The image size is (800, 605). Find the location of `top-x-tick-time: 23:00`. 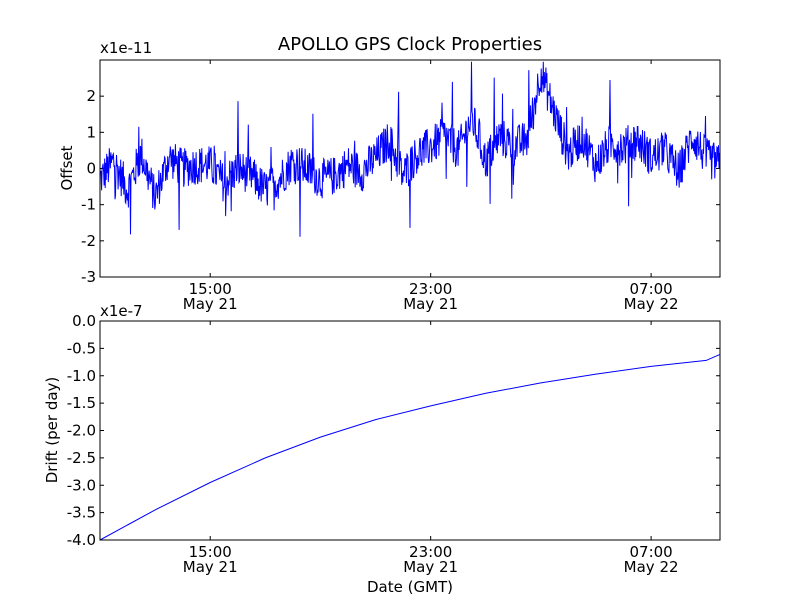

top-x-tick-time: 23:00 is located at coordinates (430, 289).